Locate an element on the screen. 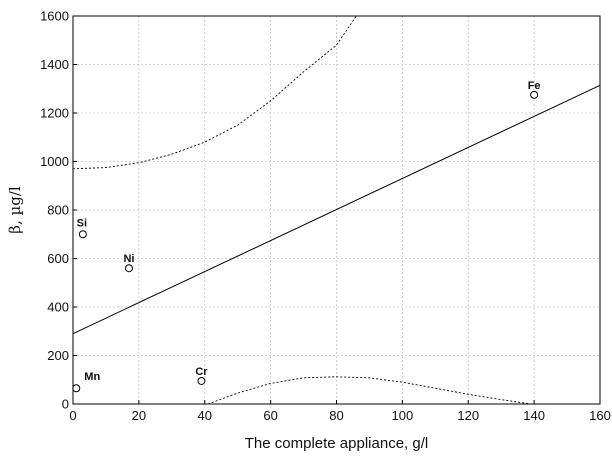 The image size is (612, 459). x-tick-label: 100 is located at coordinates (403, 415).